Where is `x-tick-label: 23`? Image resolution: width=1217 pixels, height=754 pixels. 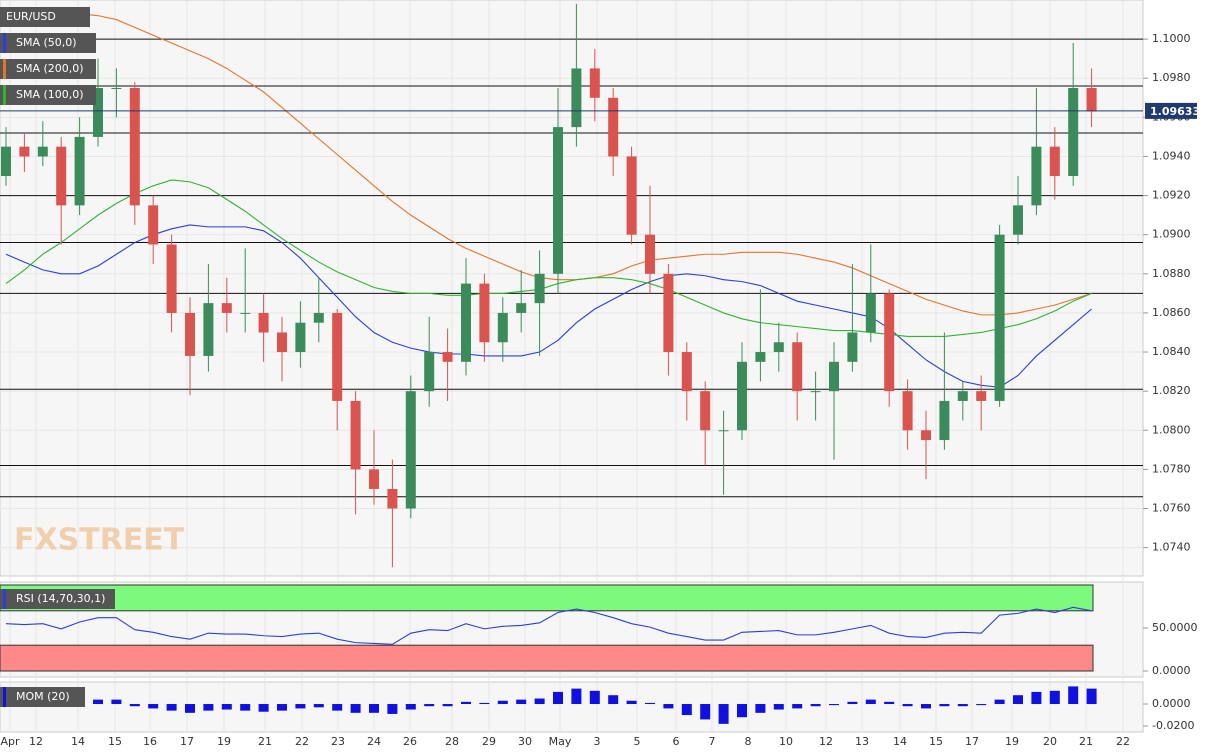 x-tick-label: 23 is located at coordinates (338, 741).